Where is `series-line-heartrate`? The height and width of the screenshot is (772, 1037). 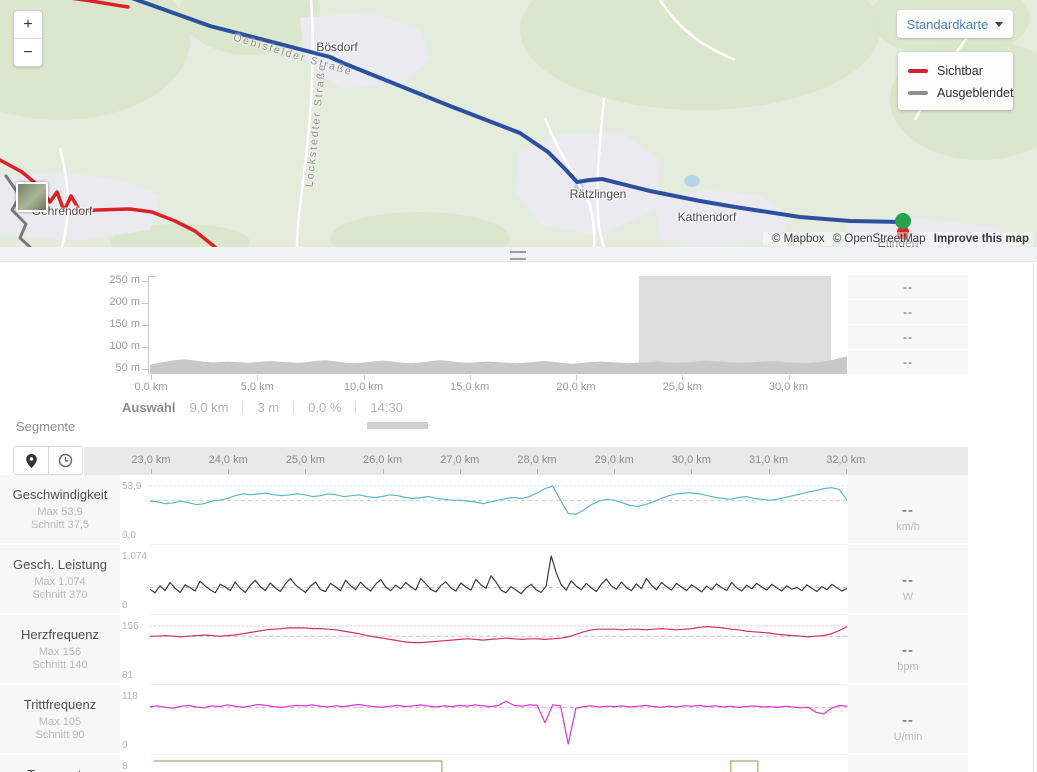
series-line-heartrate is located at coordinates (498, 635).